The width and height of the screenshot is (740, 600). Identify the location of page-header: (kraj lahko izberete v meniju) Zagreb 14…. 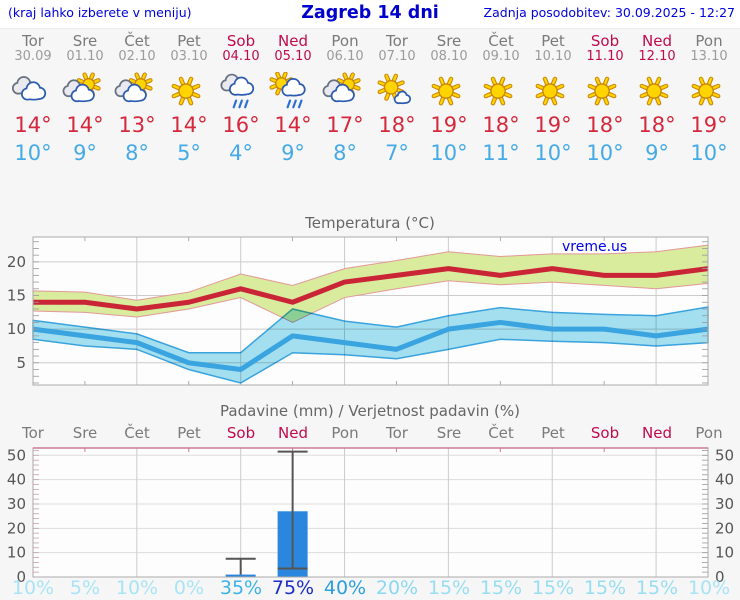
(370, 14).